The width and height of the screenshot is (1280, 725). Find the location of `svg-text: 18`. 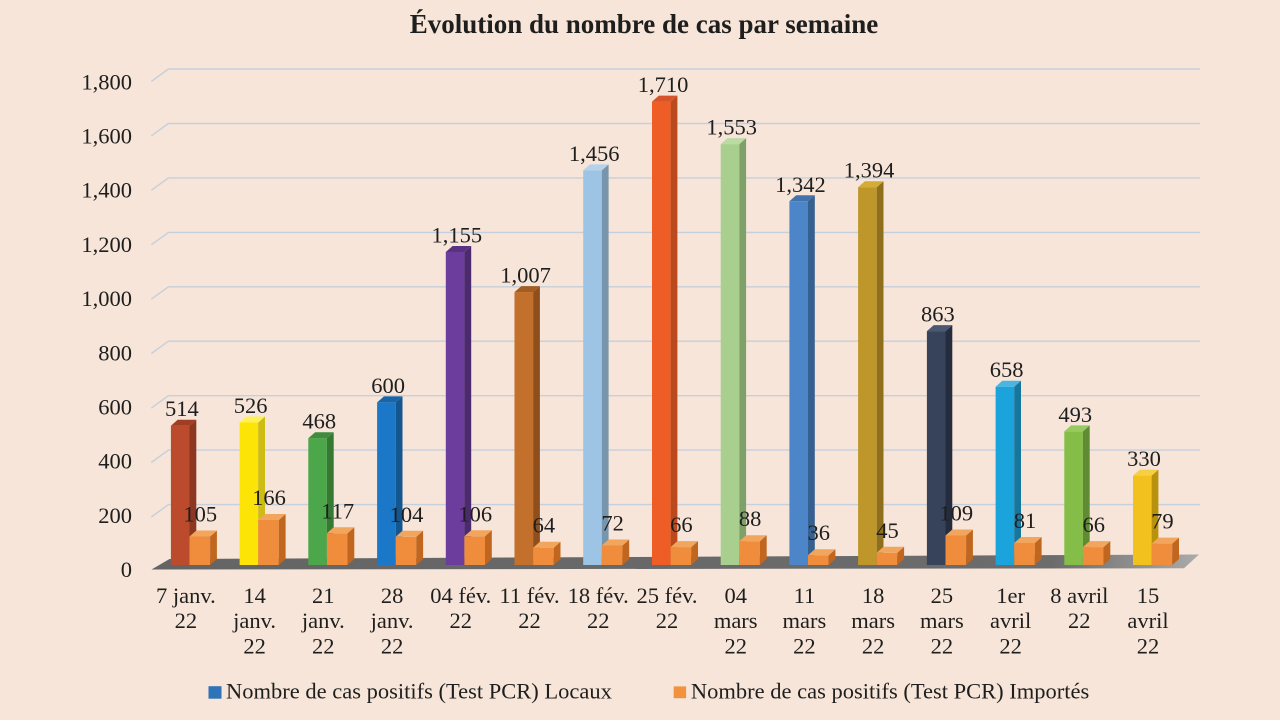

svg-text: 18 is located at coordinates (873, 595).